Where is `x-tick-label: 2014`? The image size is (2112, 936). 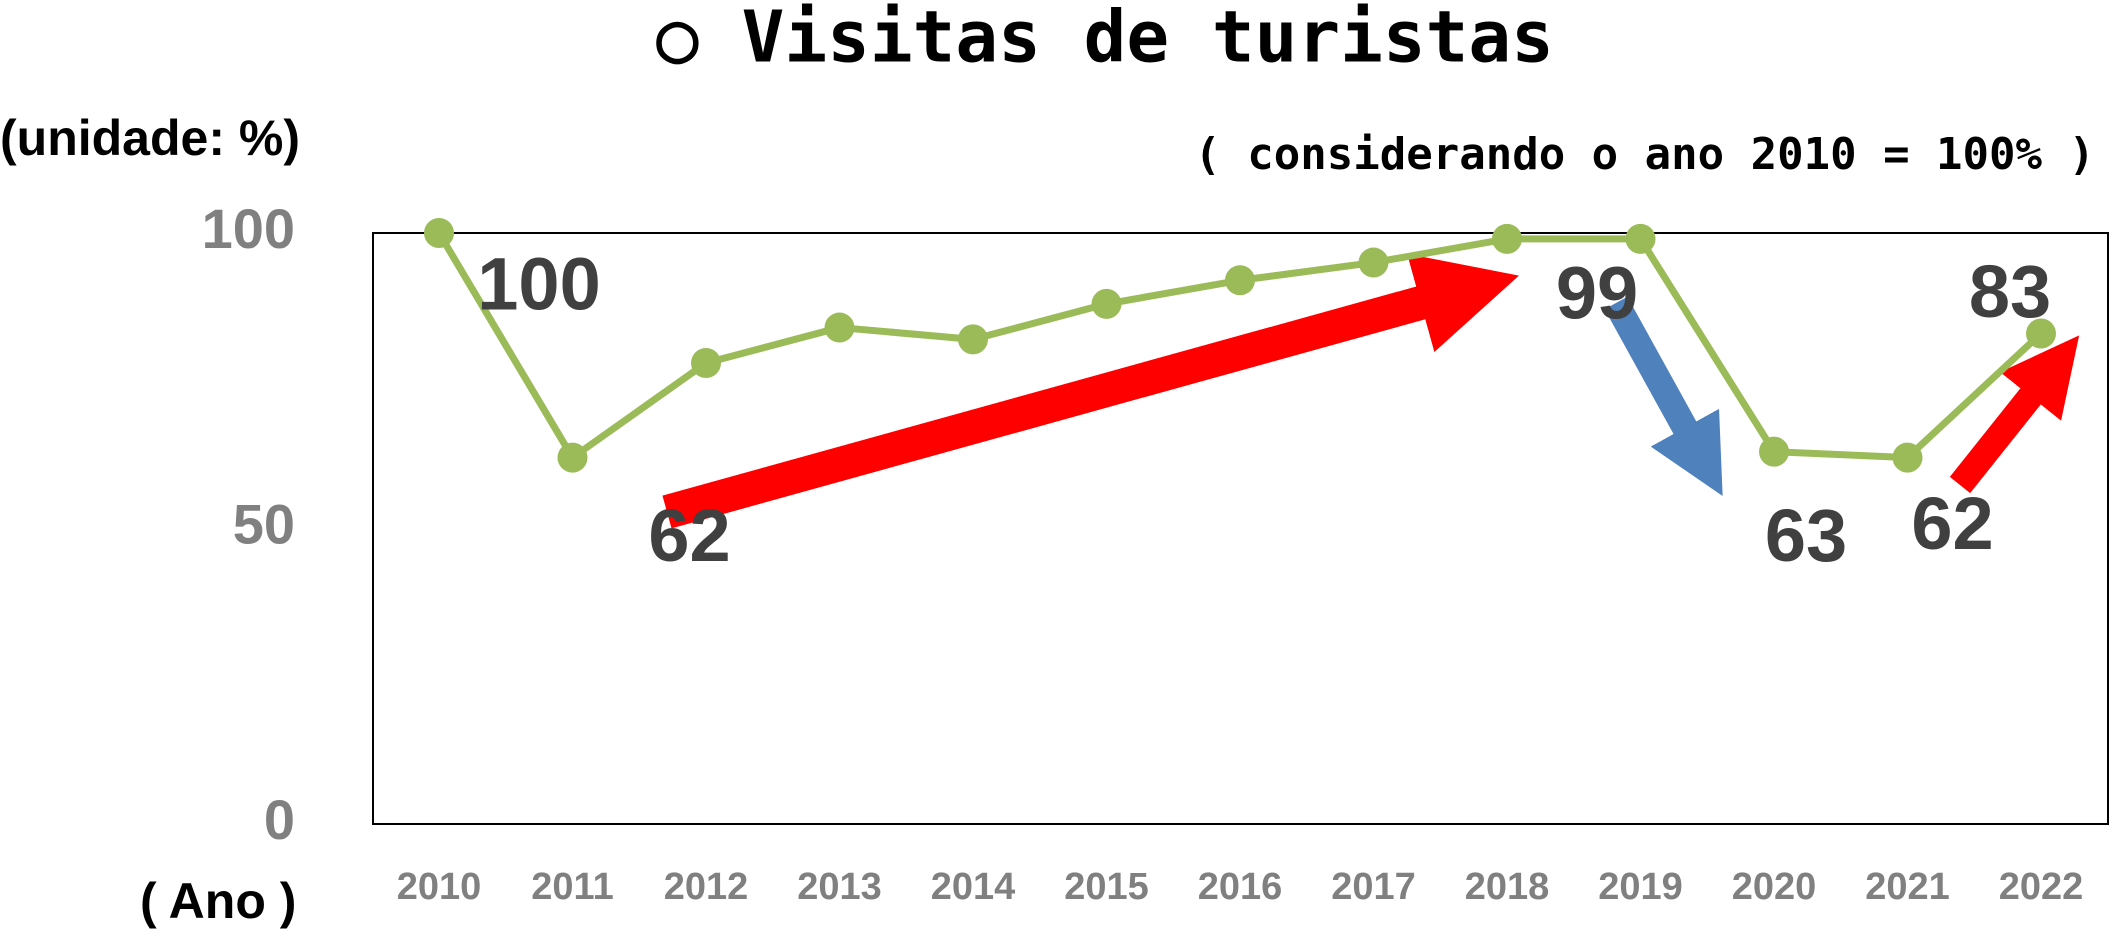
x-tick-label: 2014 is located at coordinates (973, 887).